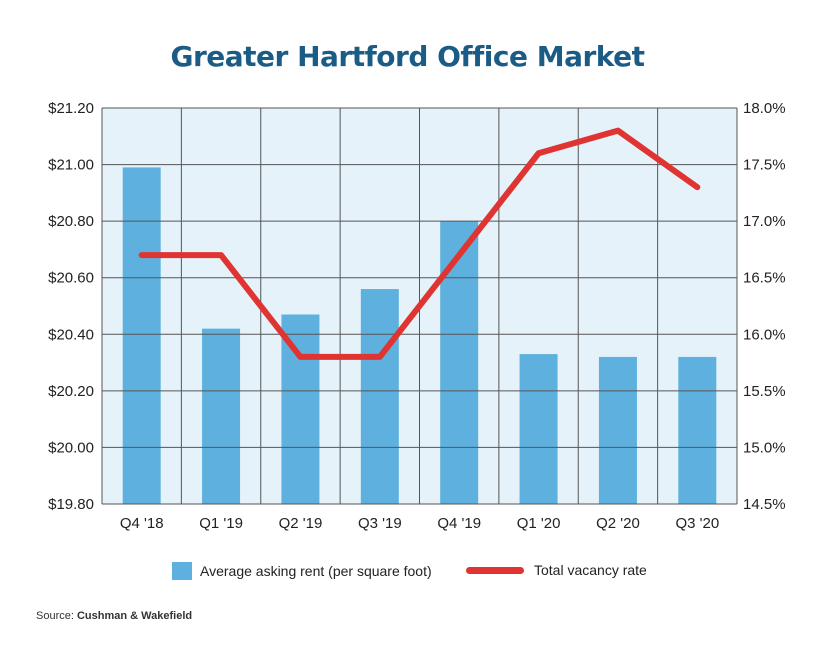  Describe the element at coordinates (407, 56) in the screenshot. I see `chart-title: Greater Hartford Office Market` at that location.